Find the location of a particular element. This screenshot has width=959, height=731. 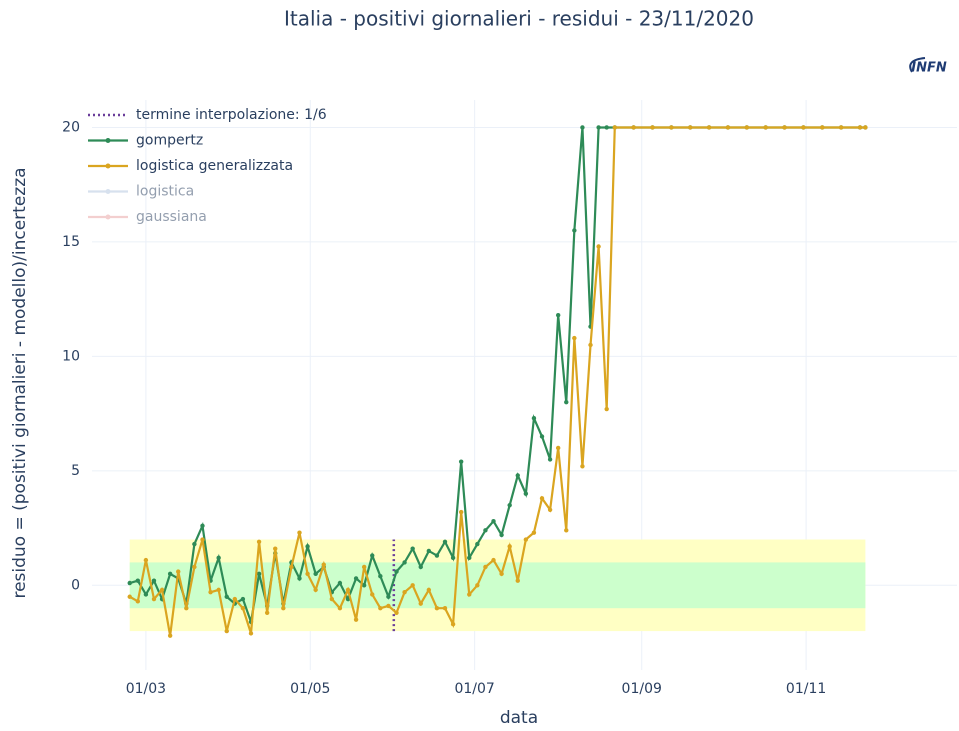

legend-label: gompertz is located at coordinates (169, 141).